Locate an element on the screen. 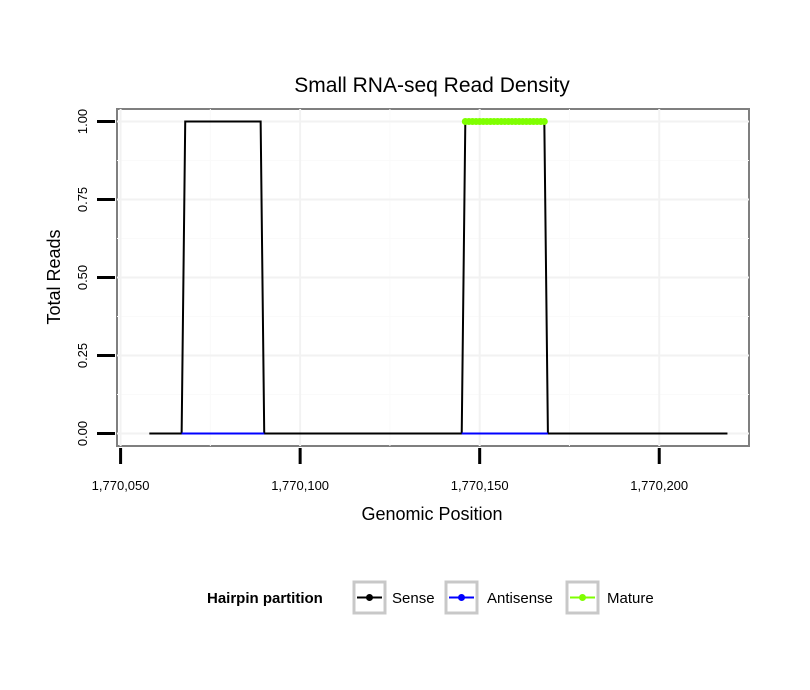 The height and width of the screenshot is (690, 810). x-tick-label: 1,770,200 is located at coordinates (659, 485).